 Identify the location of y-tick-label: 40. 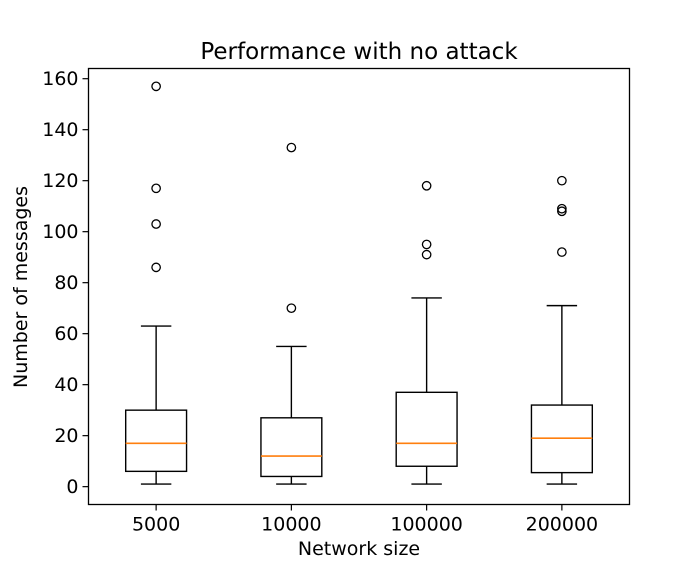
(66, 385).